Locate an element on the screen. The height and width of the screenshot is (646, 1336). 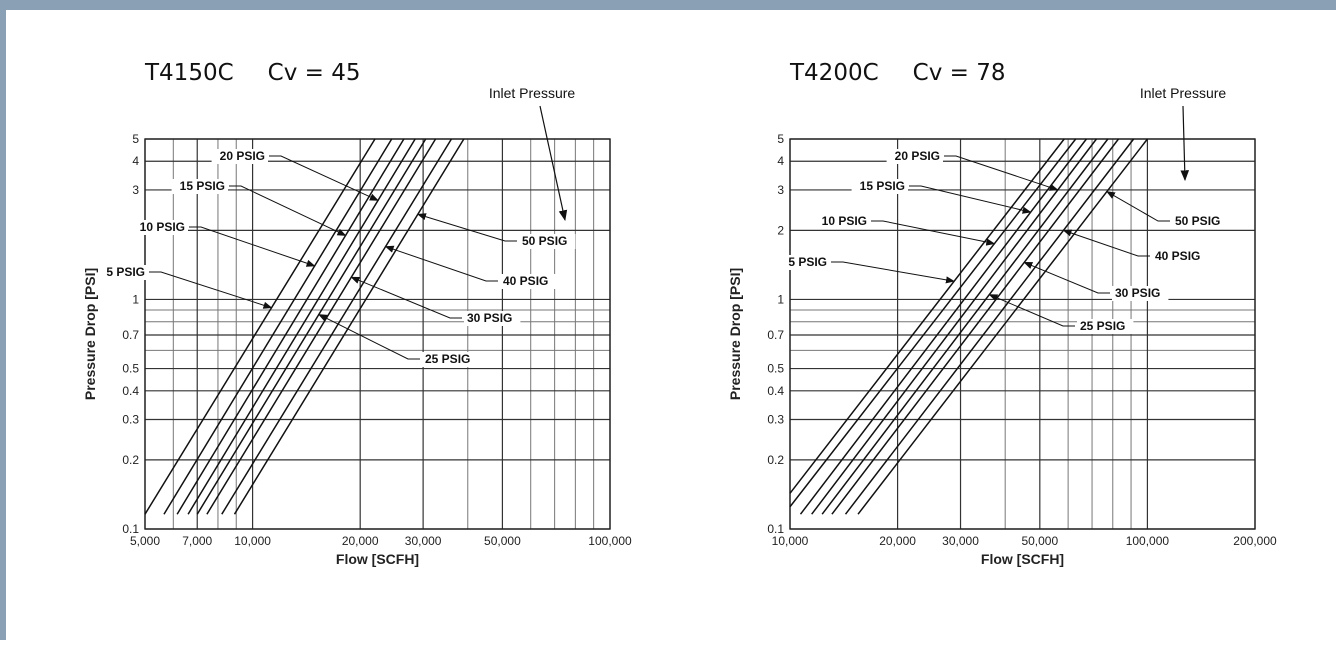
x-tick-label: 7,000 is located at coordinates (197, 541).